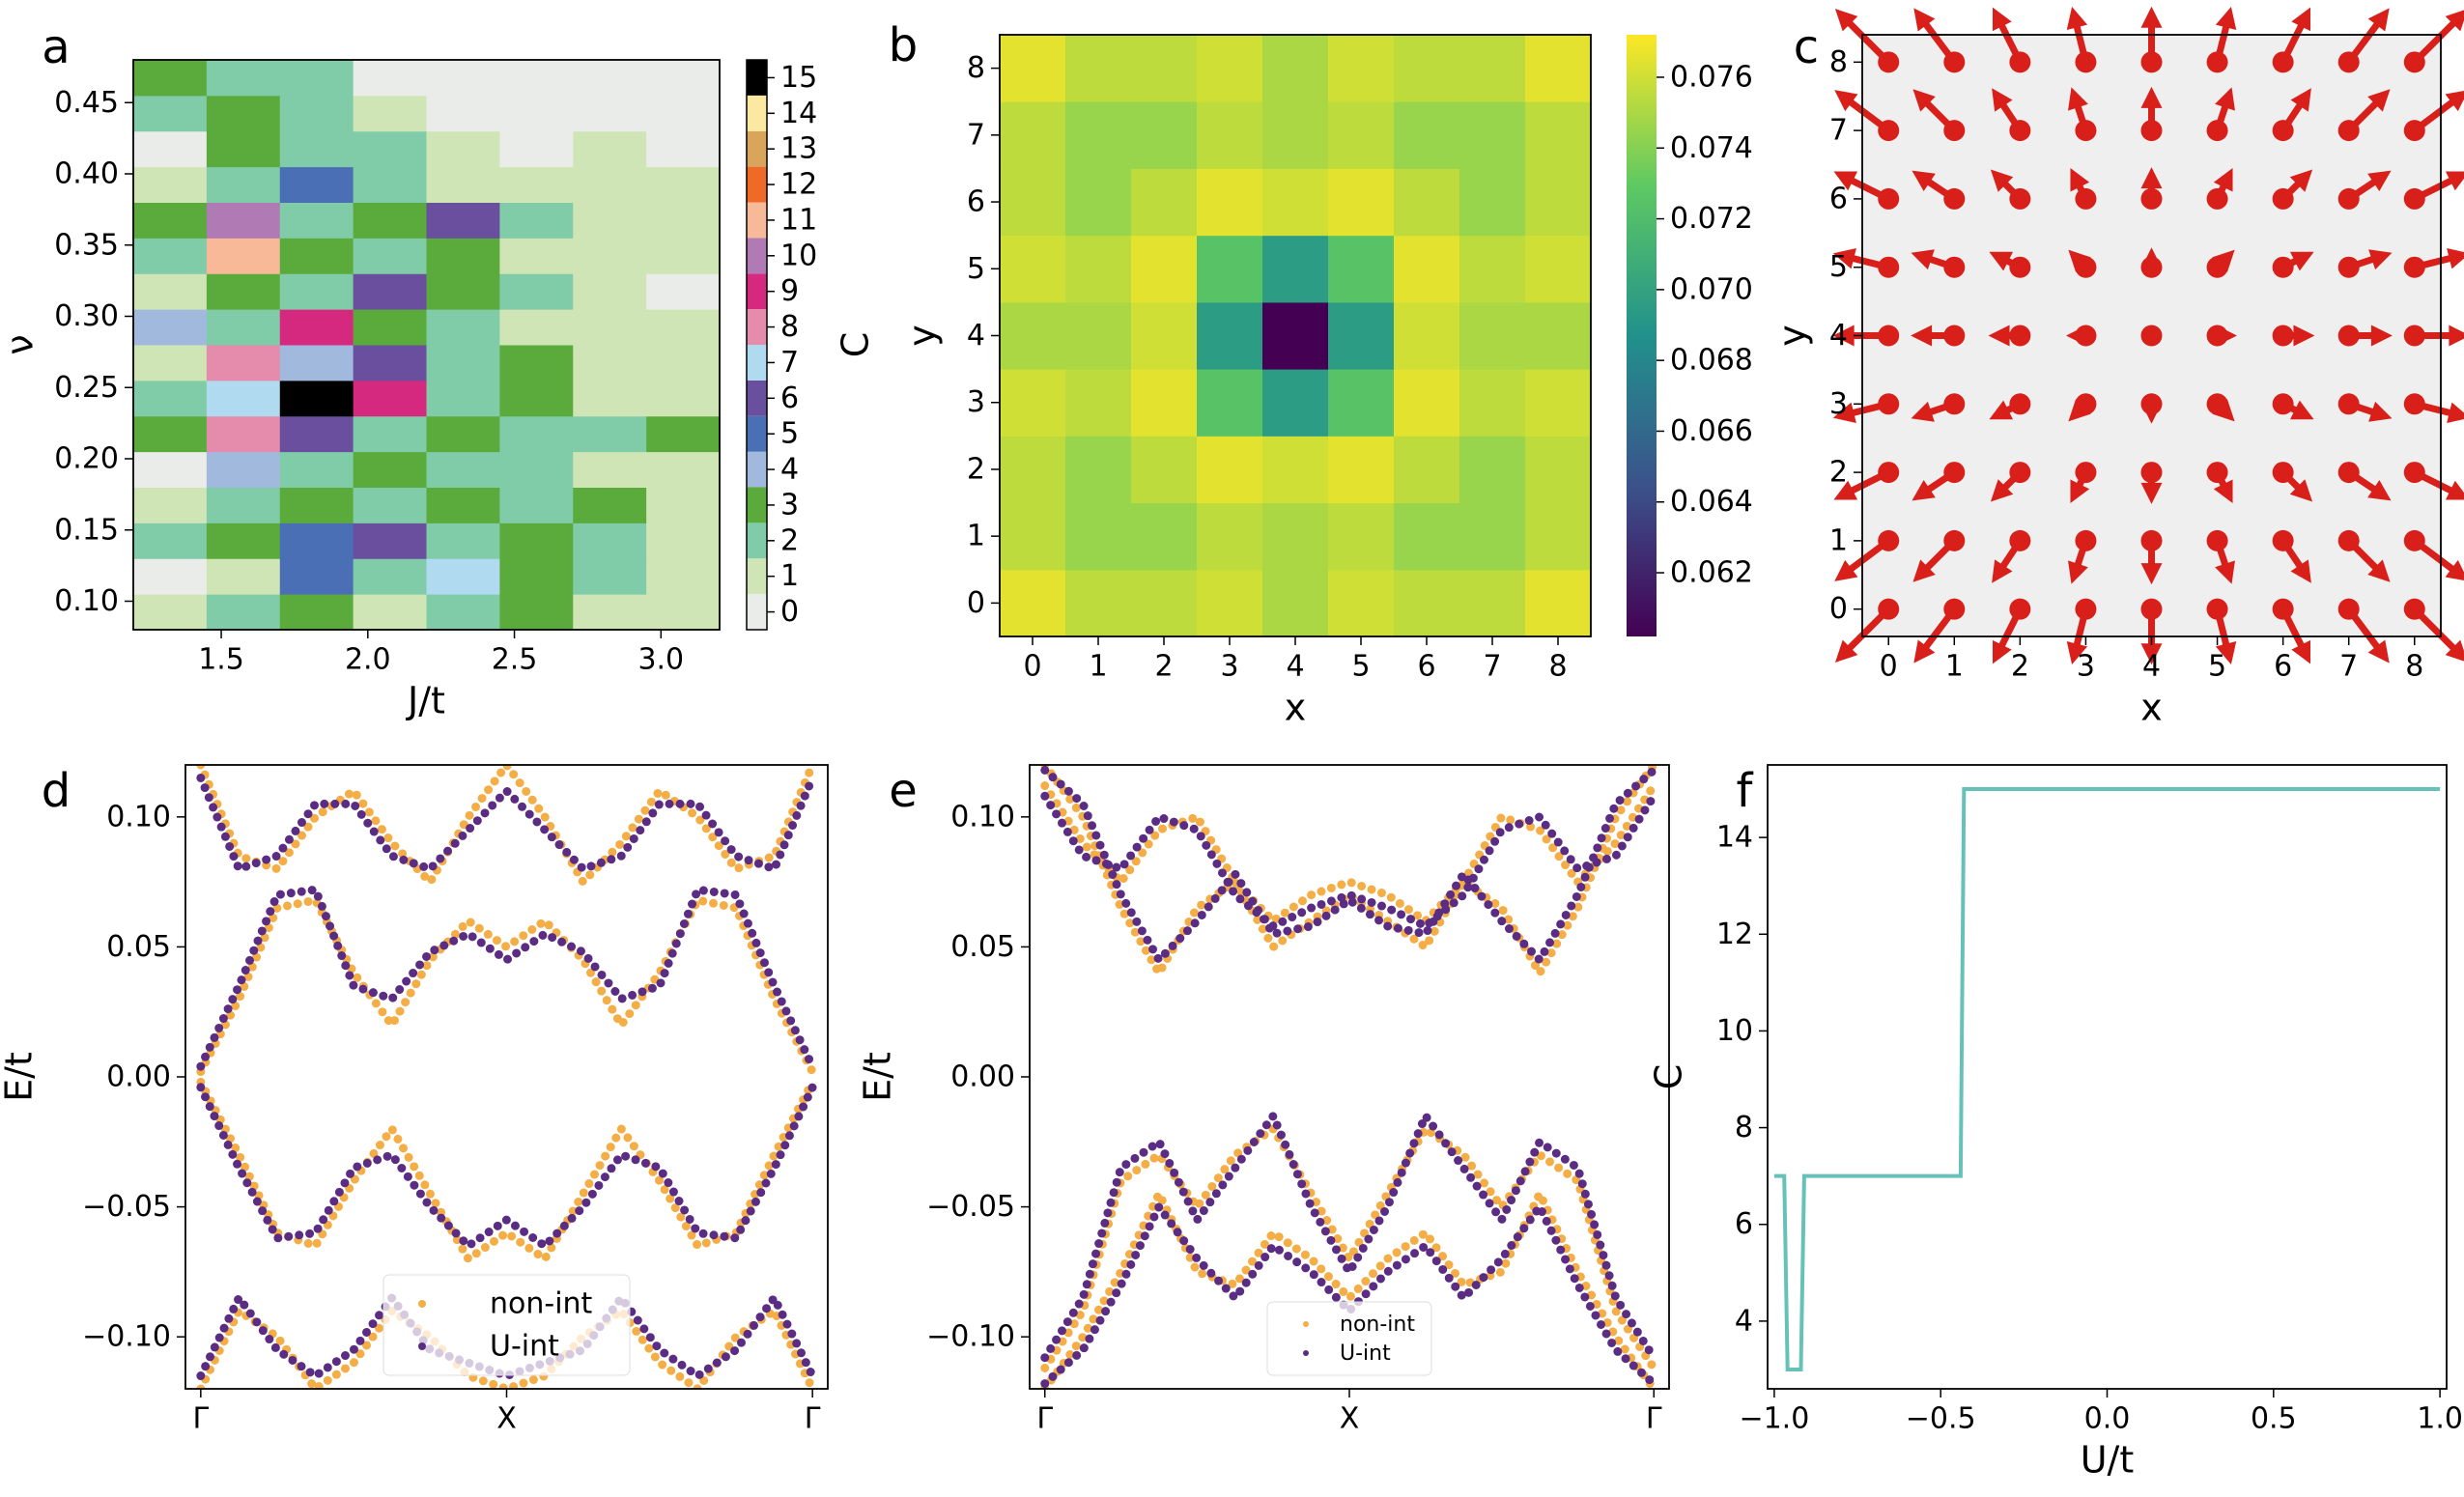 The height and width of the screenshot is (1497, 2464). I want to click on colorbar-tick-label: 15, so click(798, 78).